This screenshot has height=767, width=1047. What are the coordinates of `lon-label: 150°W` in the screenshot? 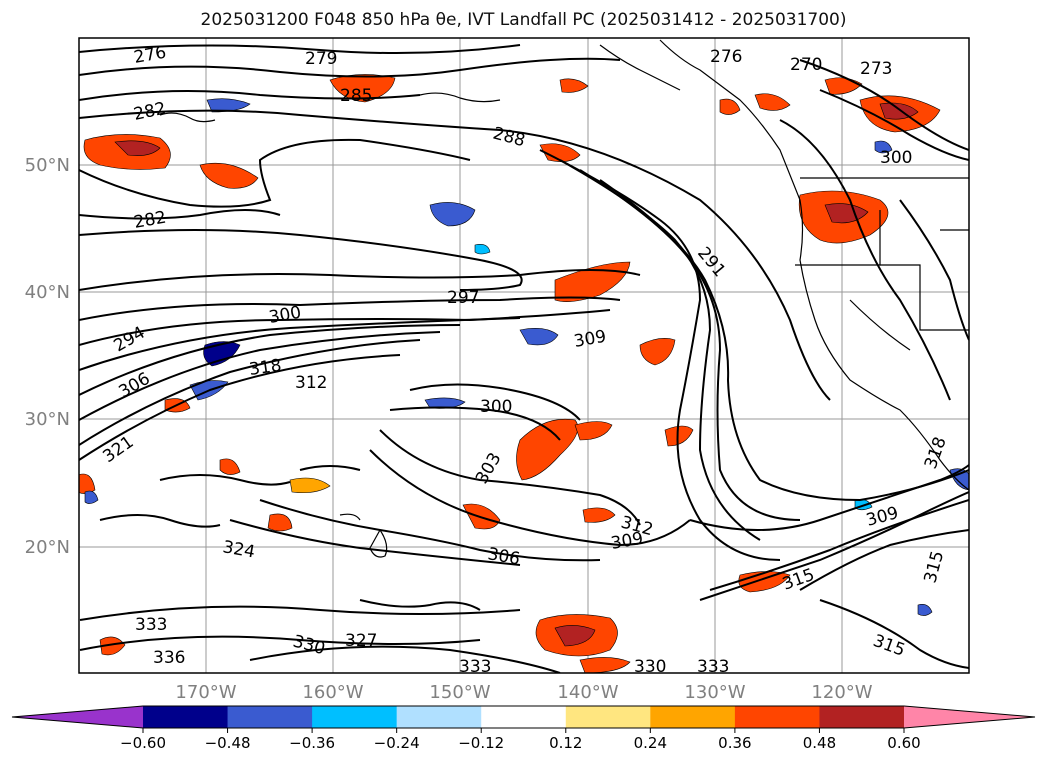 It's located at (459, 692).